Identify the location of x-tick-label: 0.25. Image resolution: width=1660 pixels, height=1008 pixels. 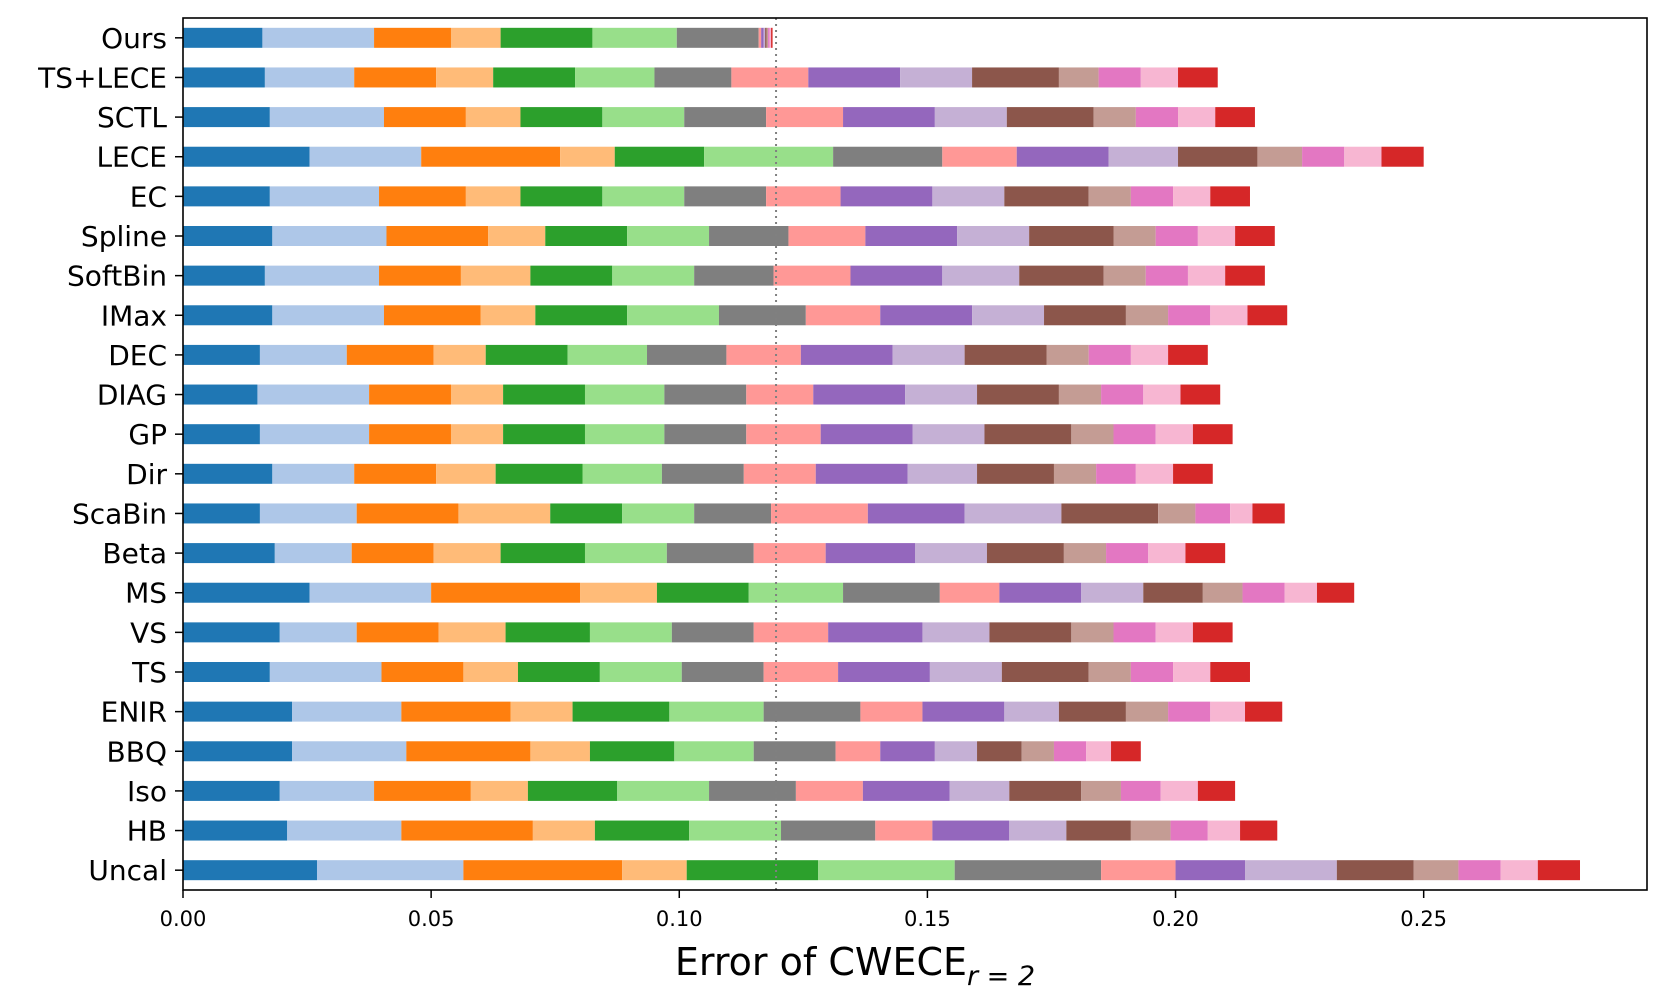
(1423, 919).